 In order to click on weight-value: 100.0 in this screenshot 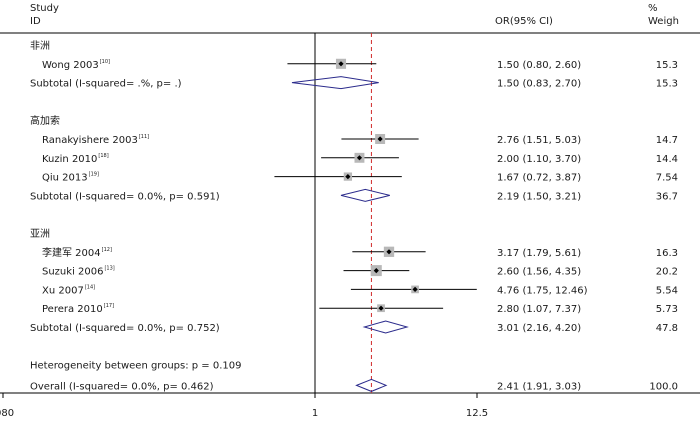, I will do `click(663, 386)`.